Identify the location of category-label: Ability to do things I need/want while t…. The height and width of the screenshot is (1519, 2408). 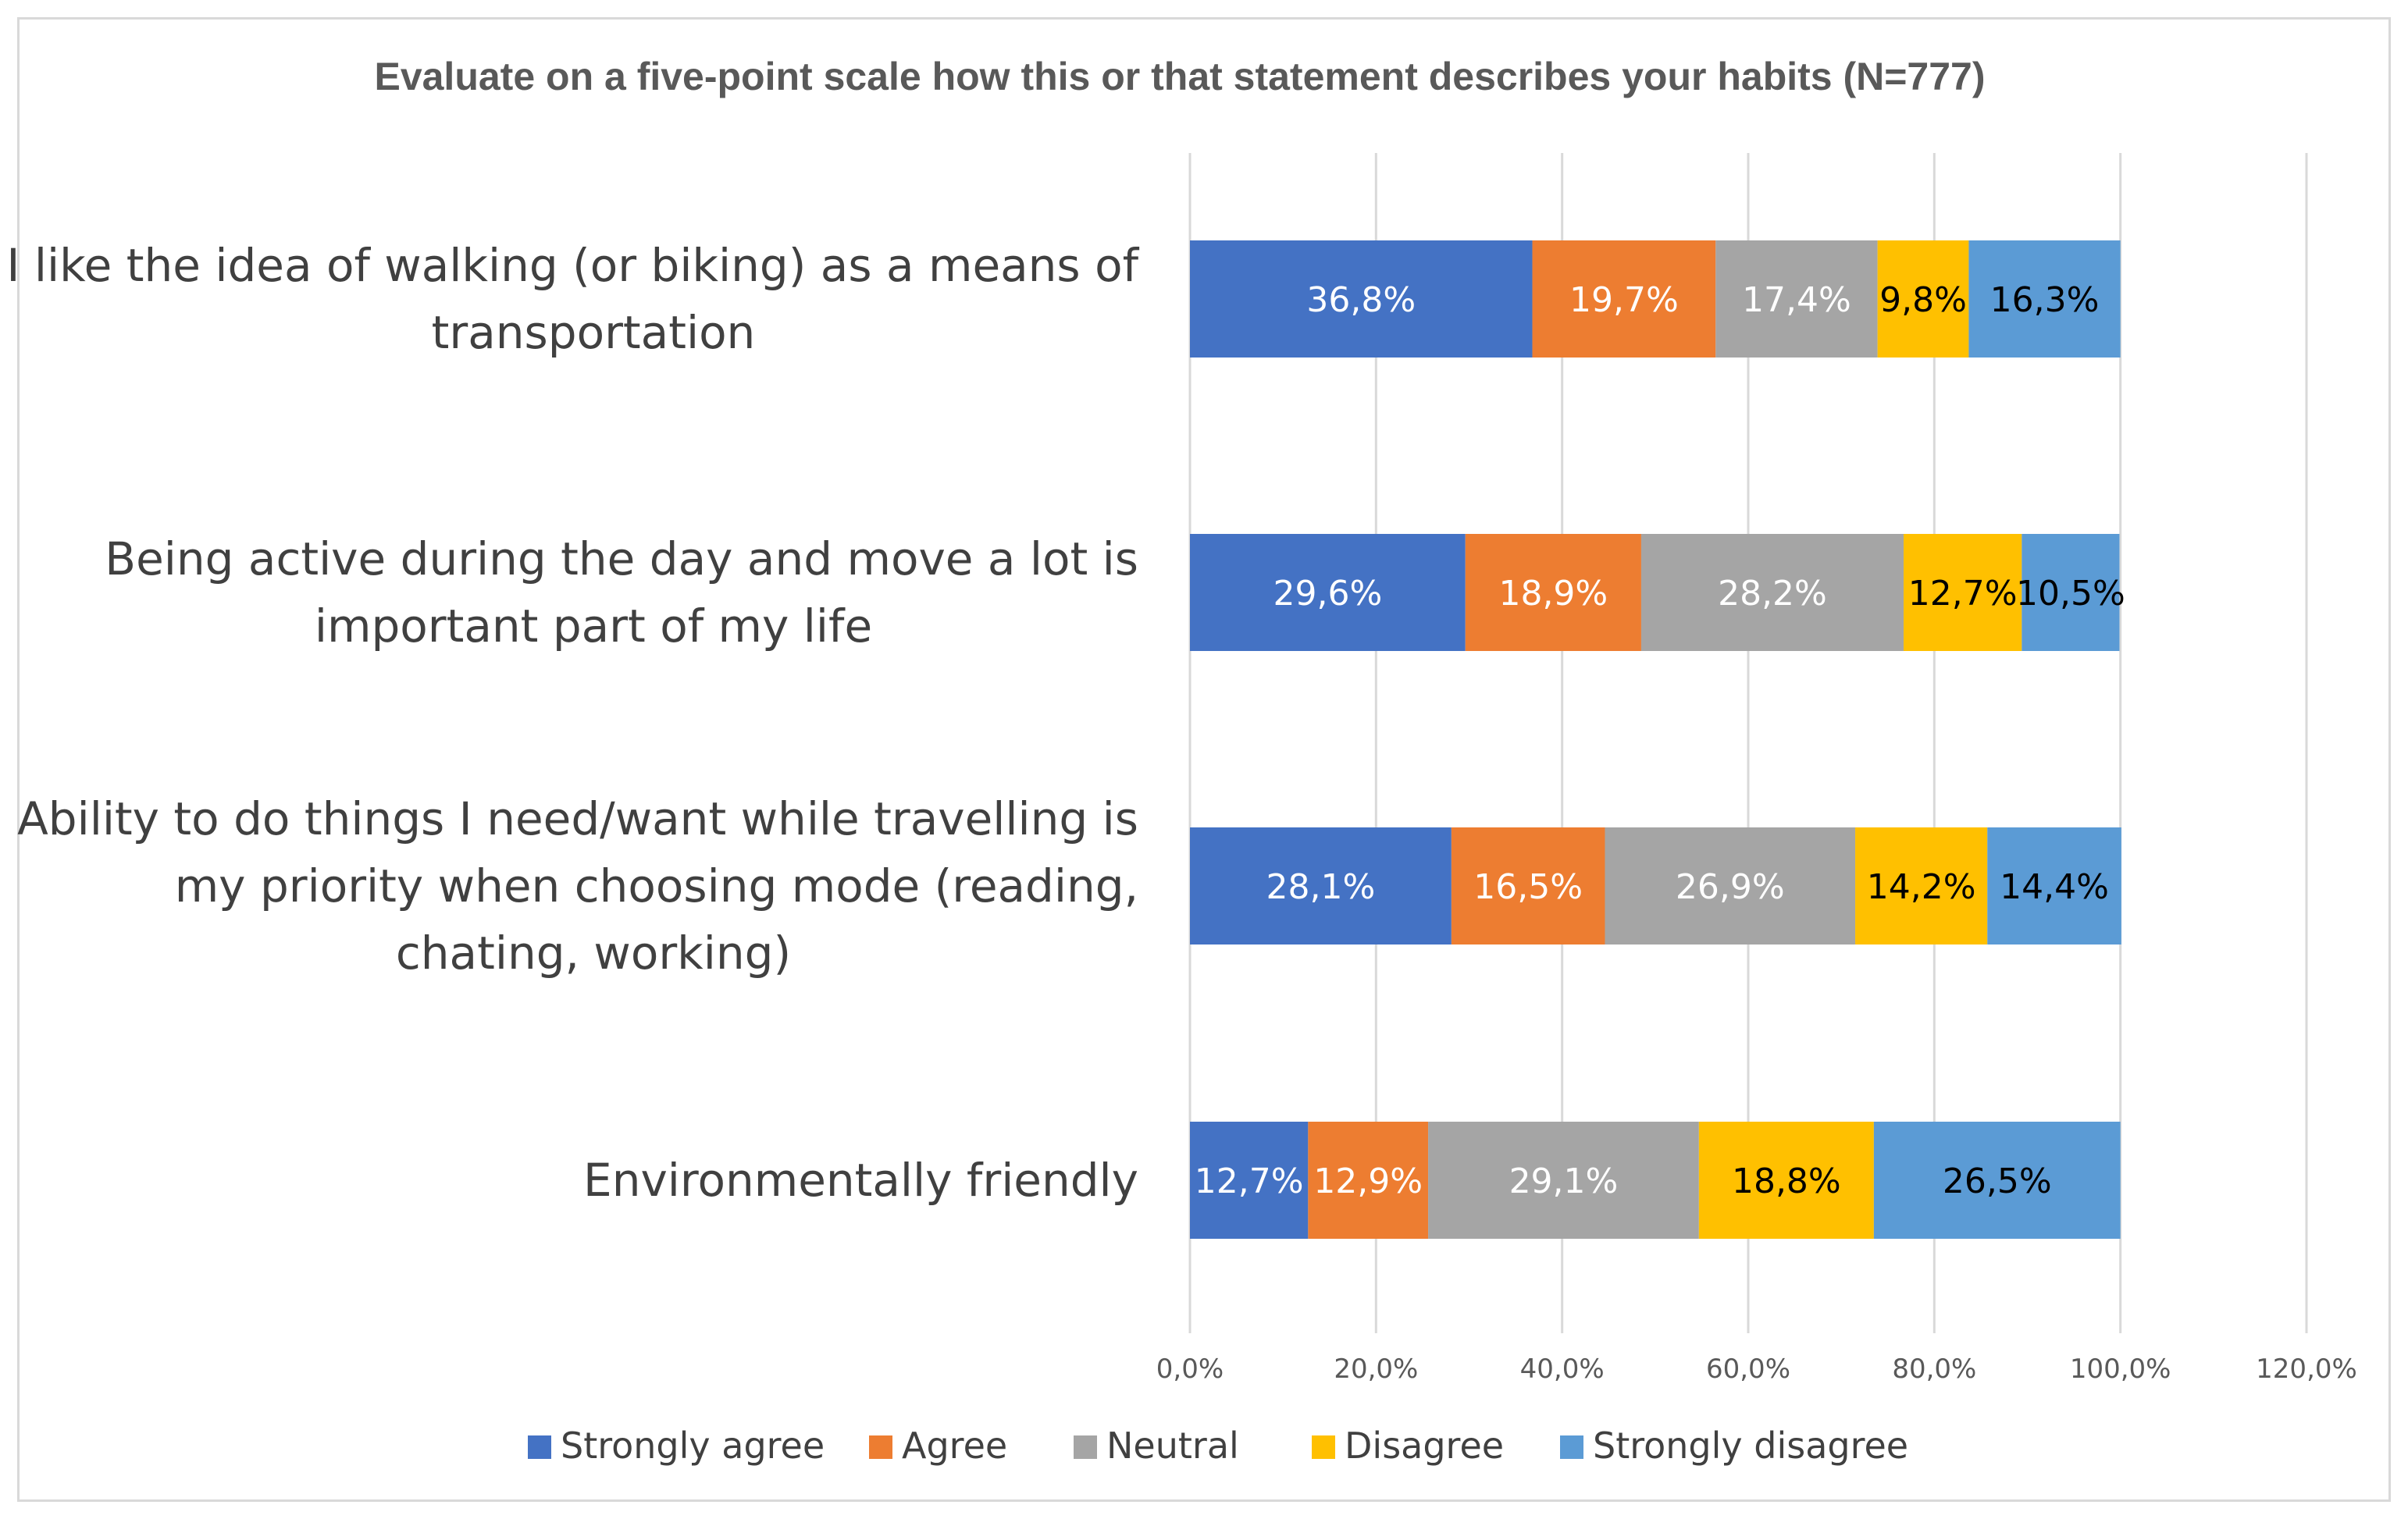
(577, 818).